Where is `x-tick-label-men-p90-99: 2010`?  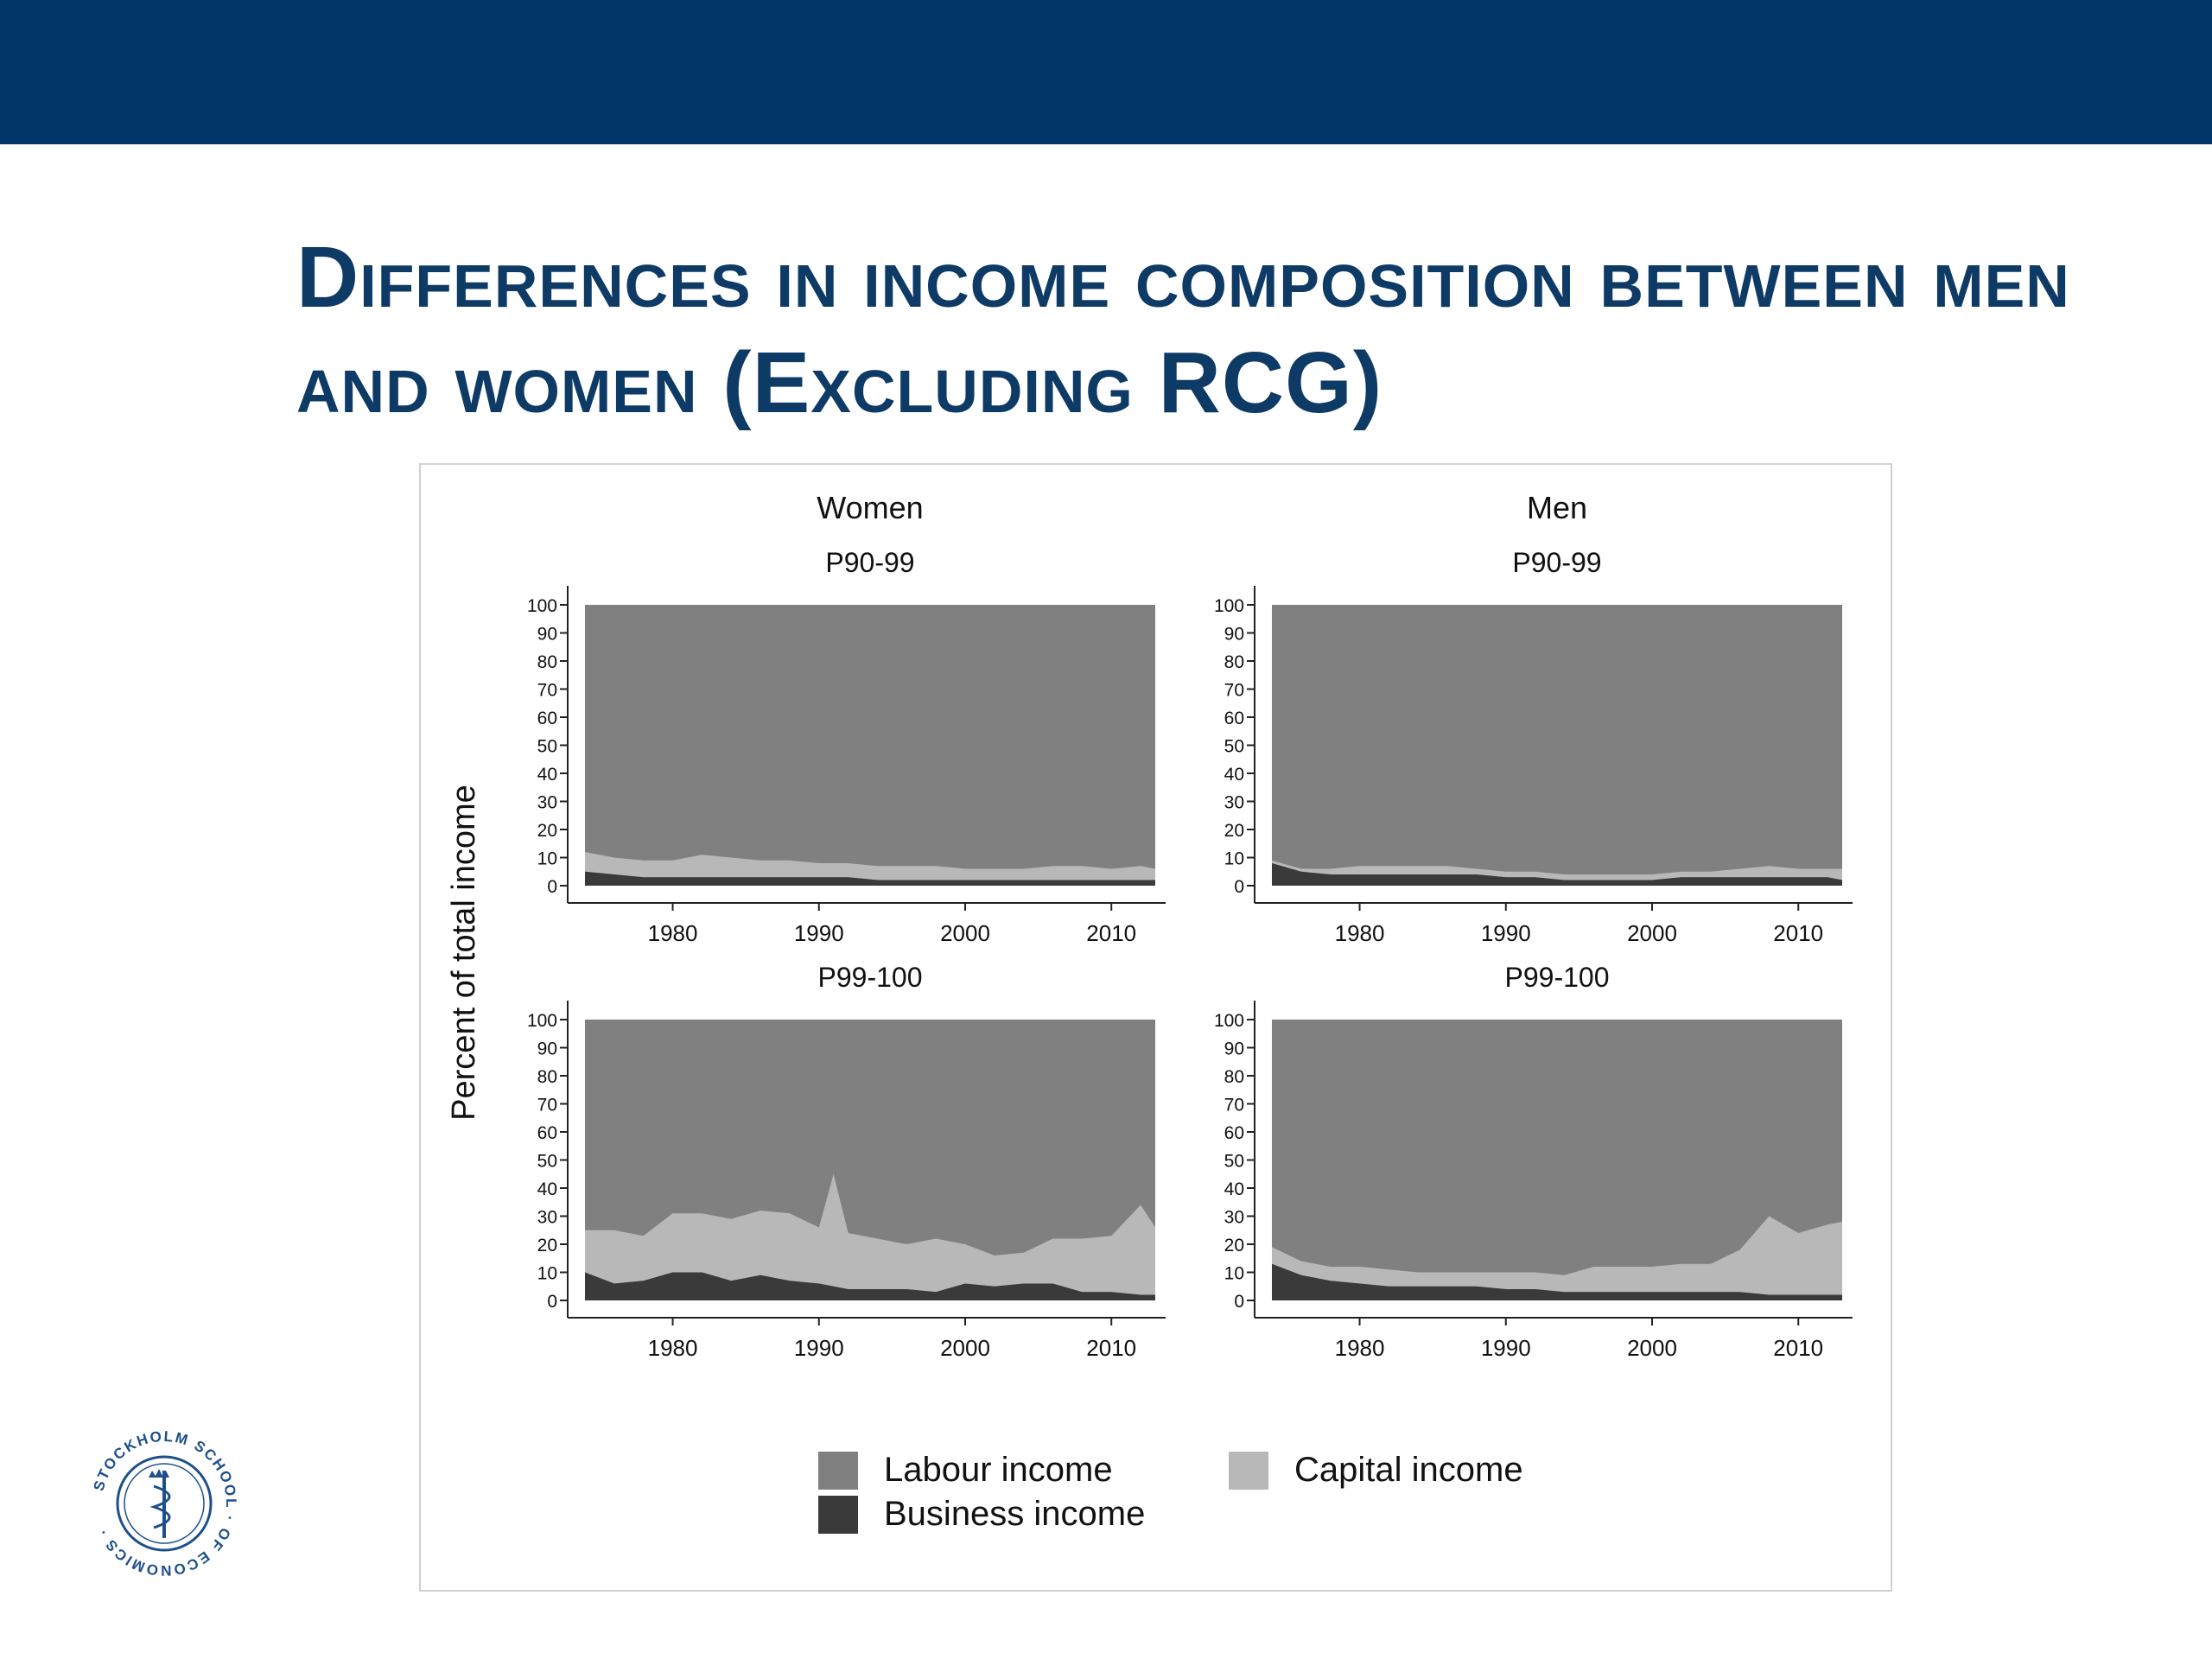
x-tick-label-men-p90-99: 2010 is located at coordinates (1798, 933).